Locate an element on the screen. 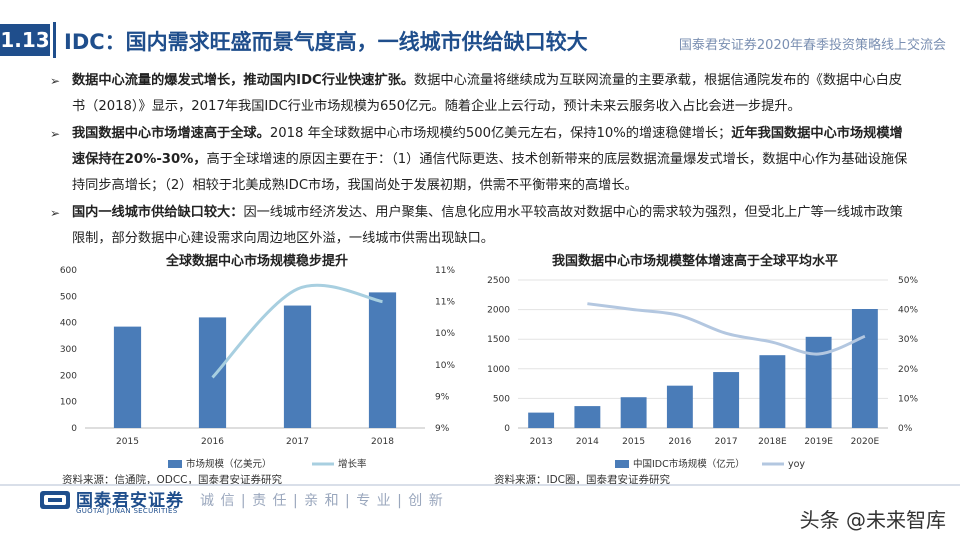  x-tick-label: 2013 is located at coordinates (541, 442).